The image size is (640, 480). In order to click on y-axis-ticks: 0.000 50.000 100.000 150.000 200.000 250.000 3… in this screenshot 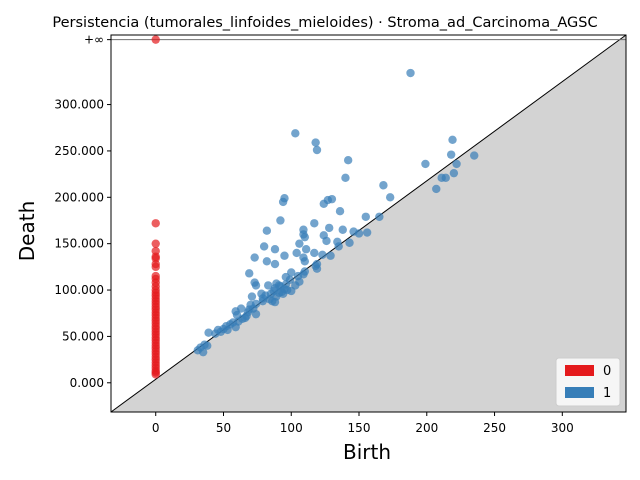, I will do `click(82, 211)`.